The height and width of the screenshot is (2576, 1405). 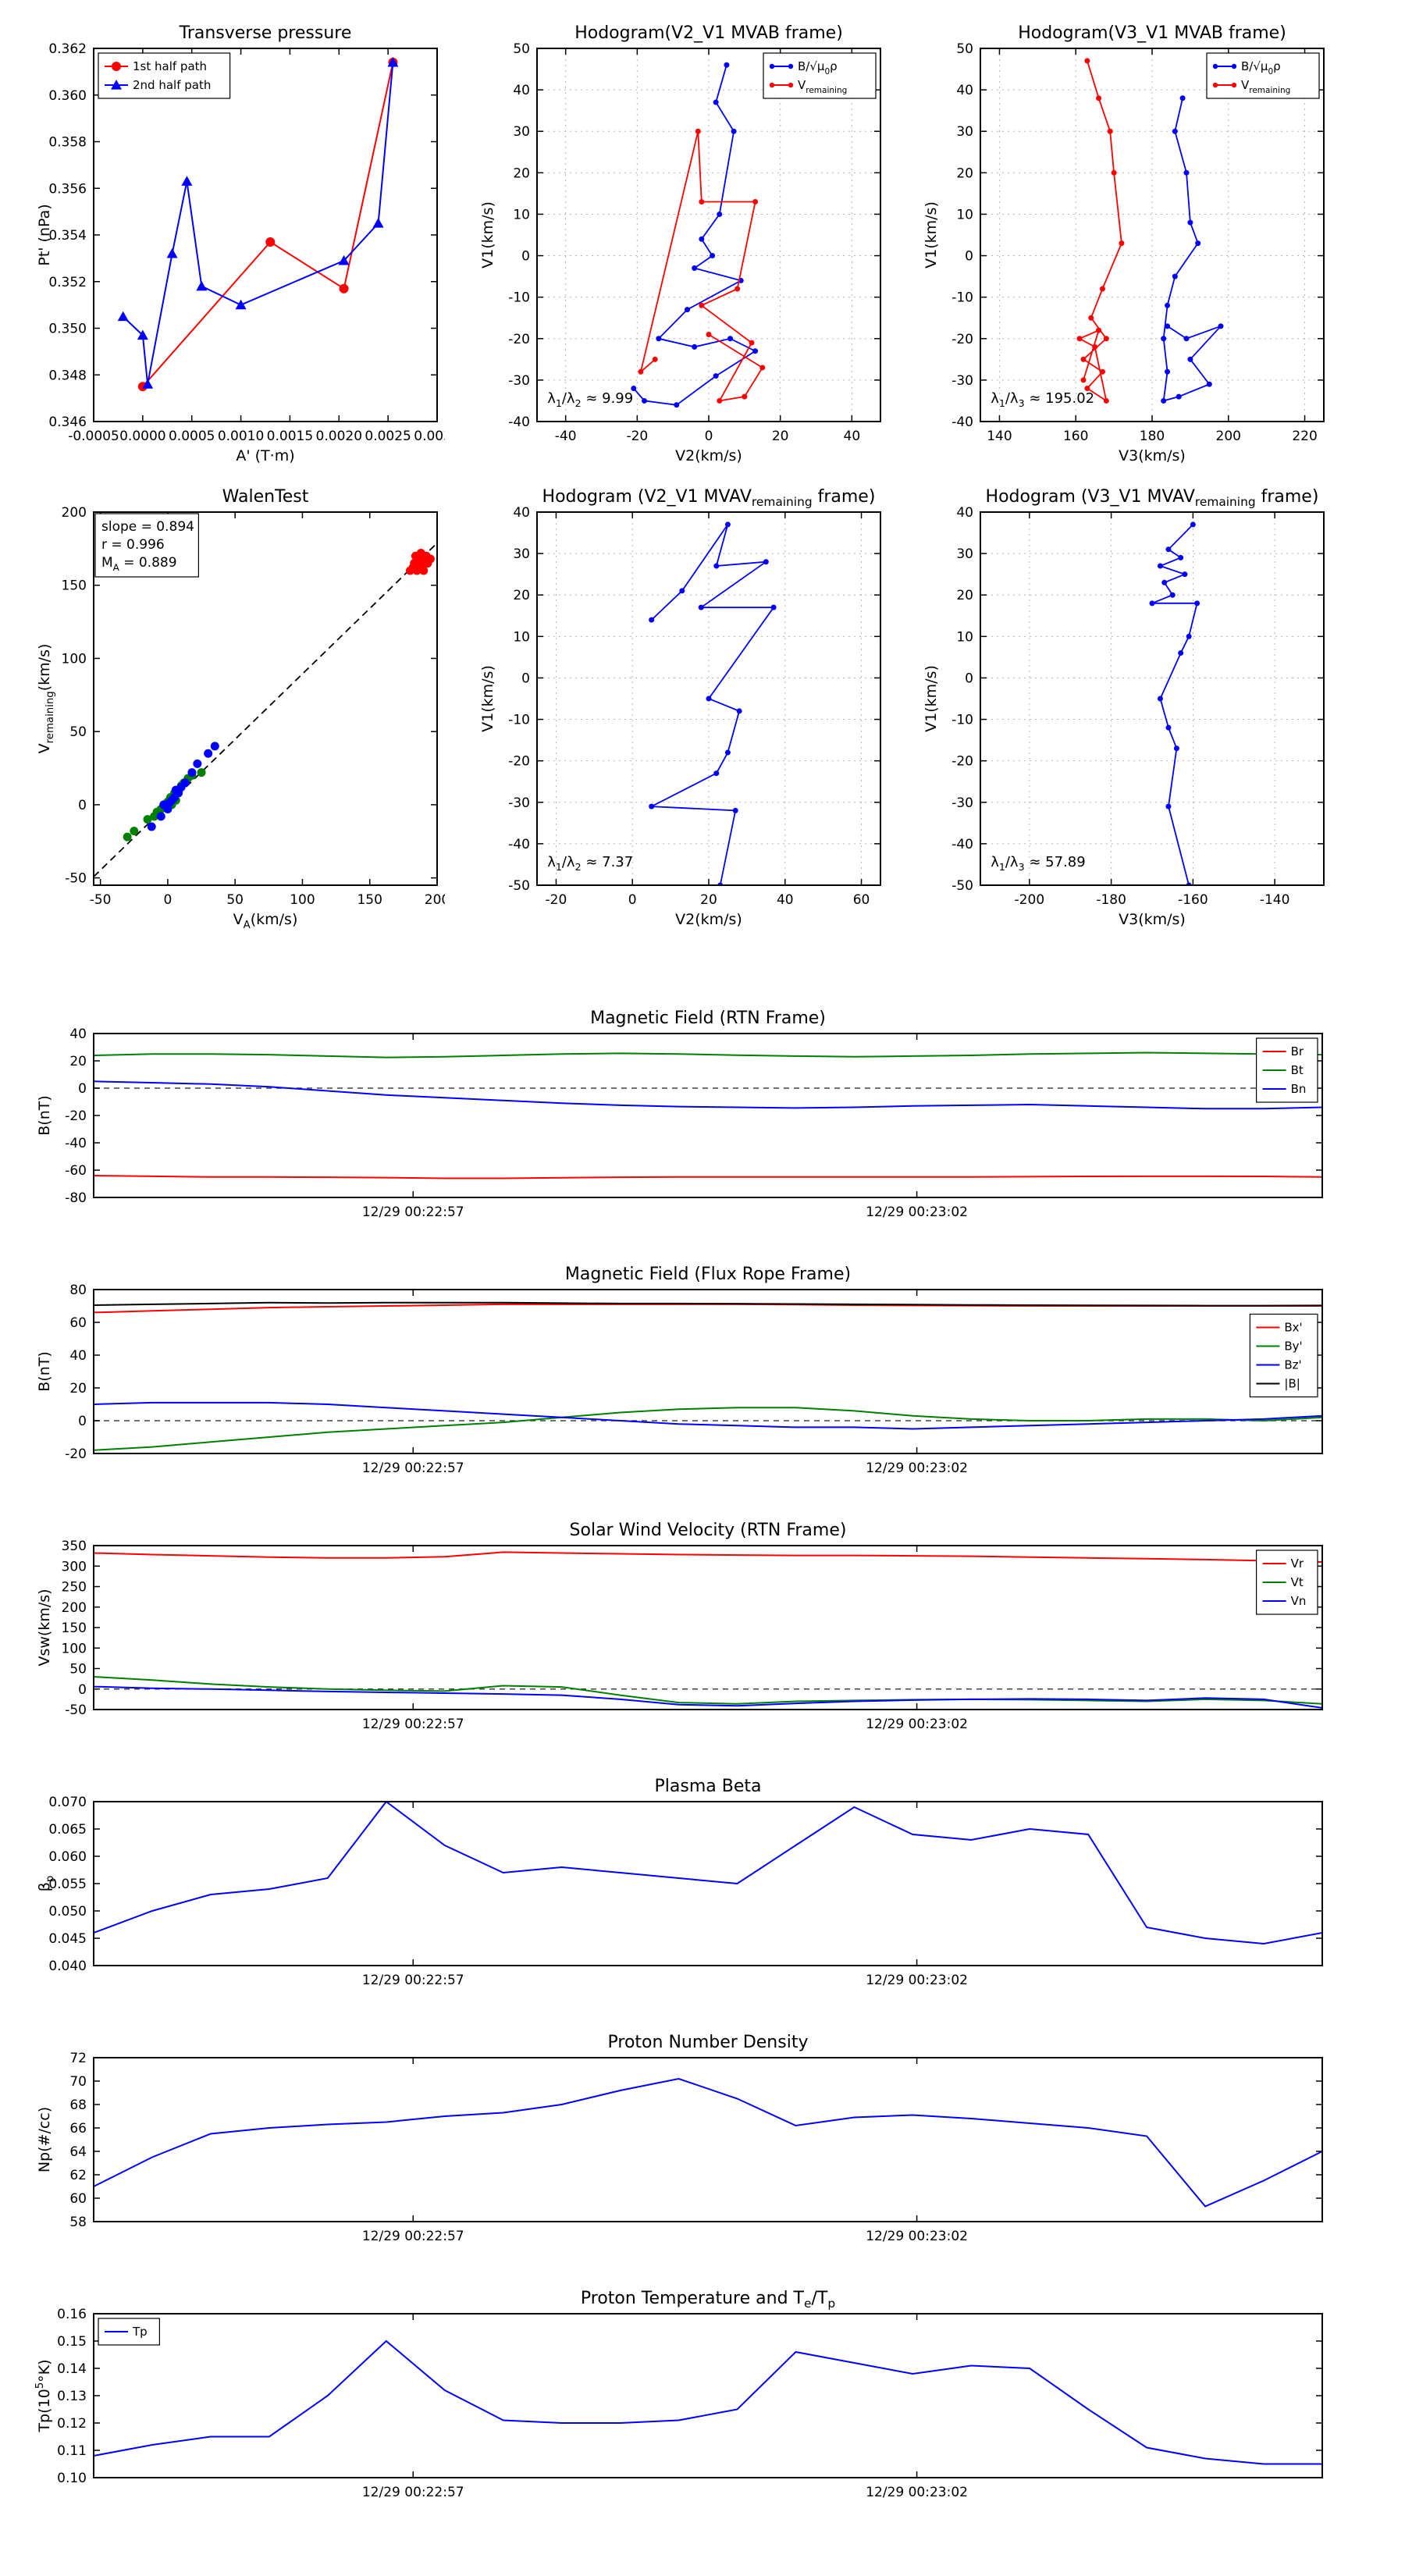 I want to click on svg-text: 0.360, so click(x=68, y=96).